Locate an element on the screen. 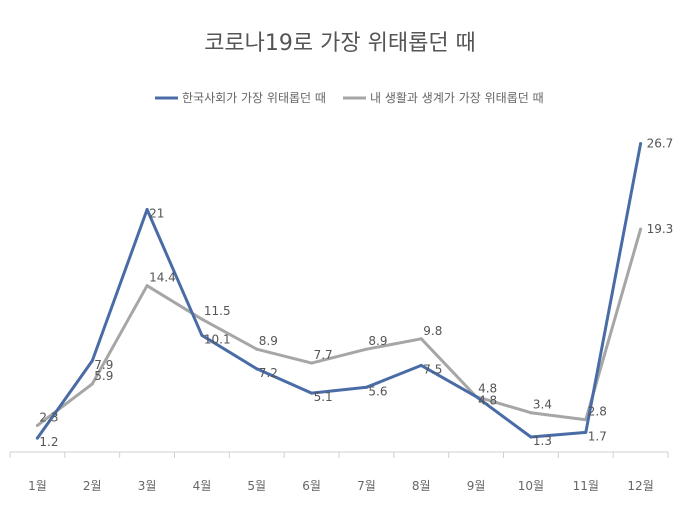 This screenshot has height=510, width=680. data-label-series-2: 2.3 is located at coordinates (48, 417).